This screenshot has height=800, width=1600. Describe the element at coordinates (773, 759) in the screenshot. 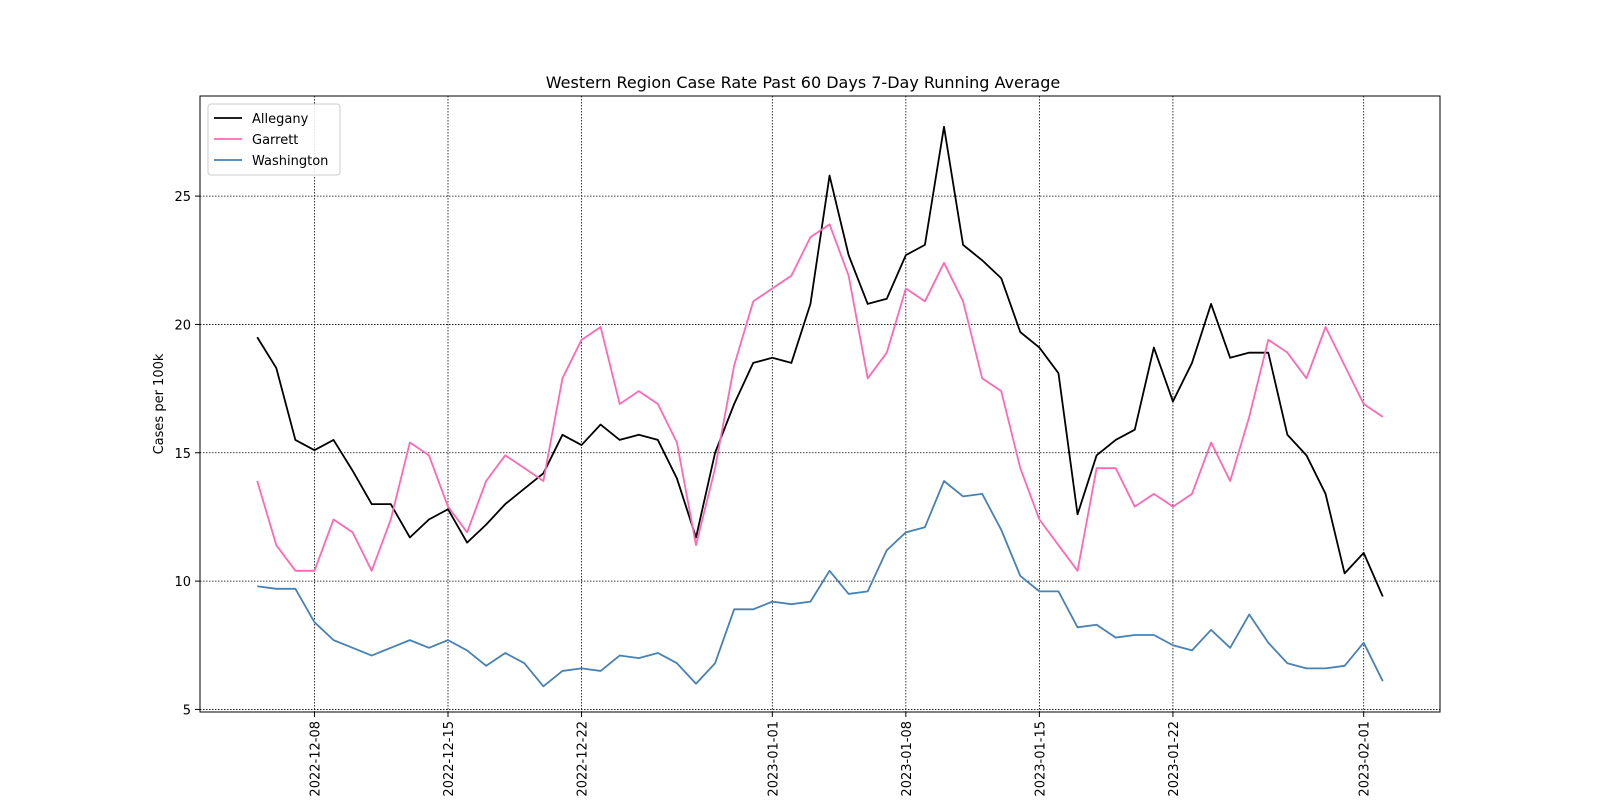

I see `x-tick-label: 2023-01-01` at that location.